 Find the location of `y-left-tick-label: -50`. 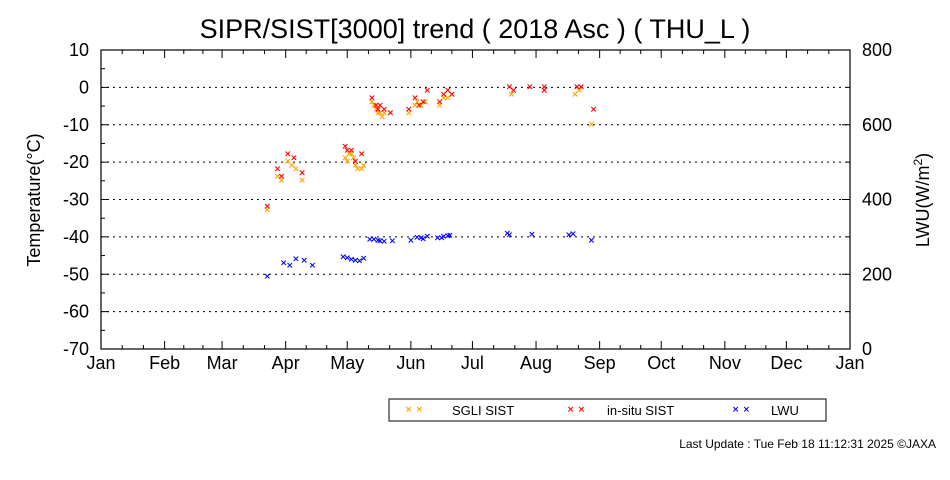

y-left-tick-label: -50 is located at coordinates (76, 274).